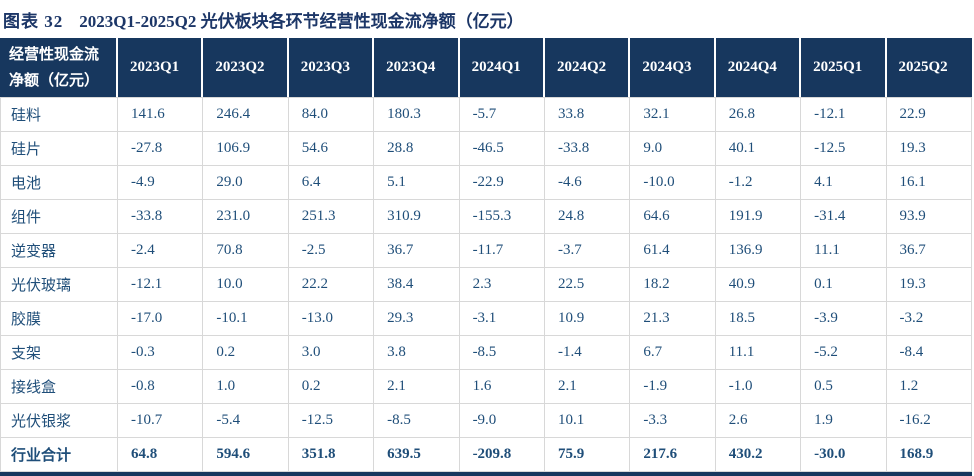 This screenshot has height=476, width=974. I want to click on row-label: 硅片, so click(59, 149).